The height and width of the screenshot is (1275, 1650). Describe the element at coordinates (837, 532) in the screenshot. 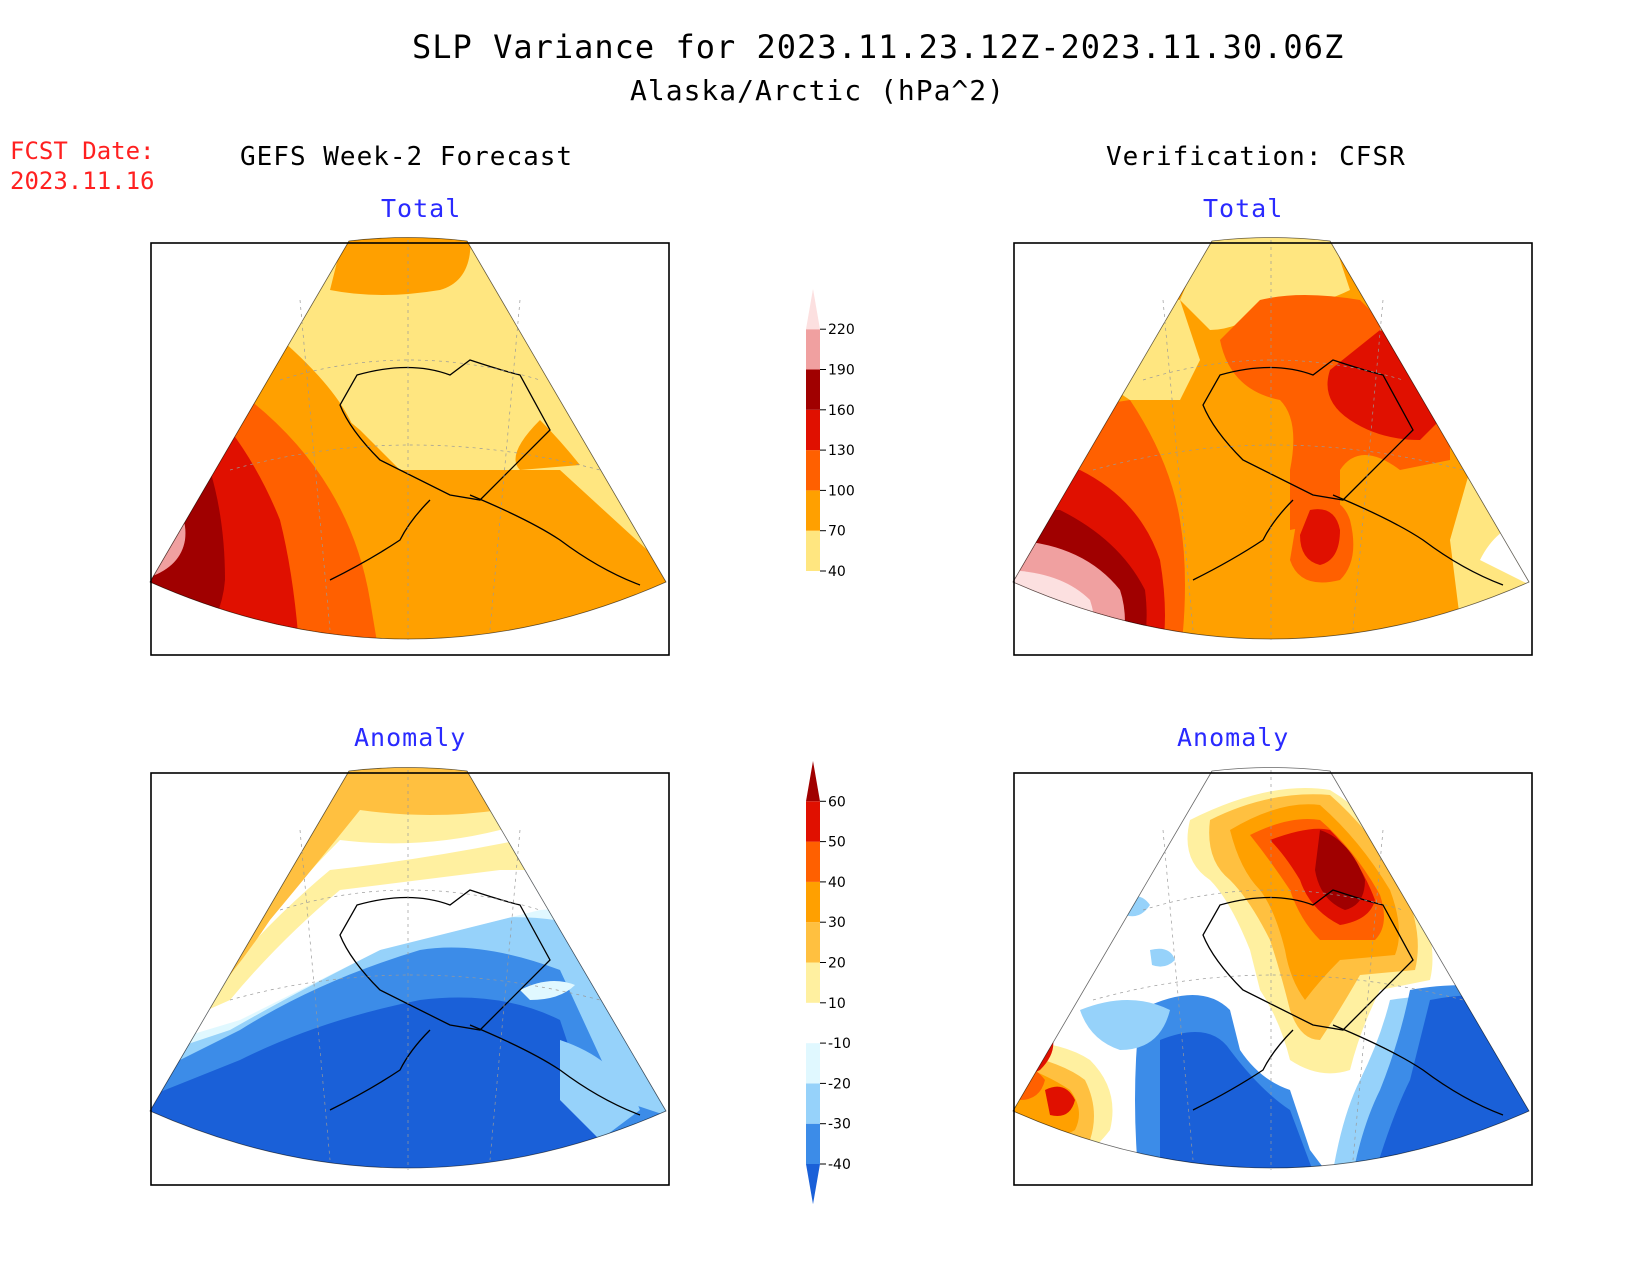

I see `colorbar-total-tick-label: 70` at that location.